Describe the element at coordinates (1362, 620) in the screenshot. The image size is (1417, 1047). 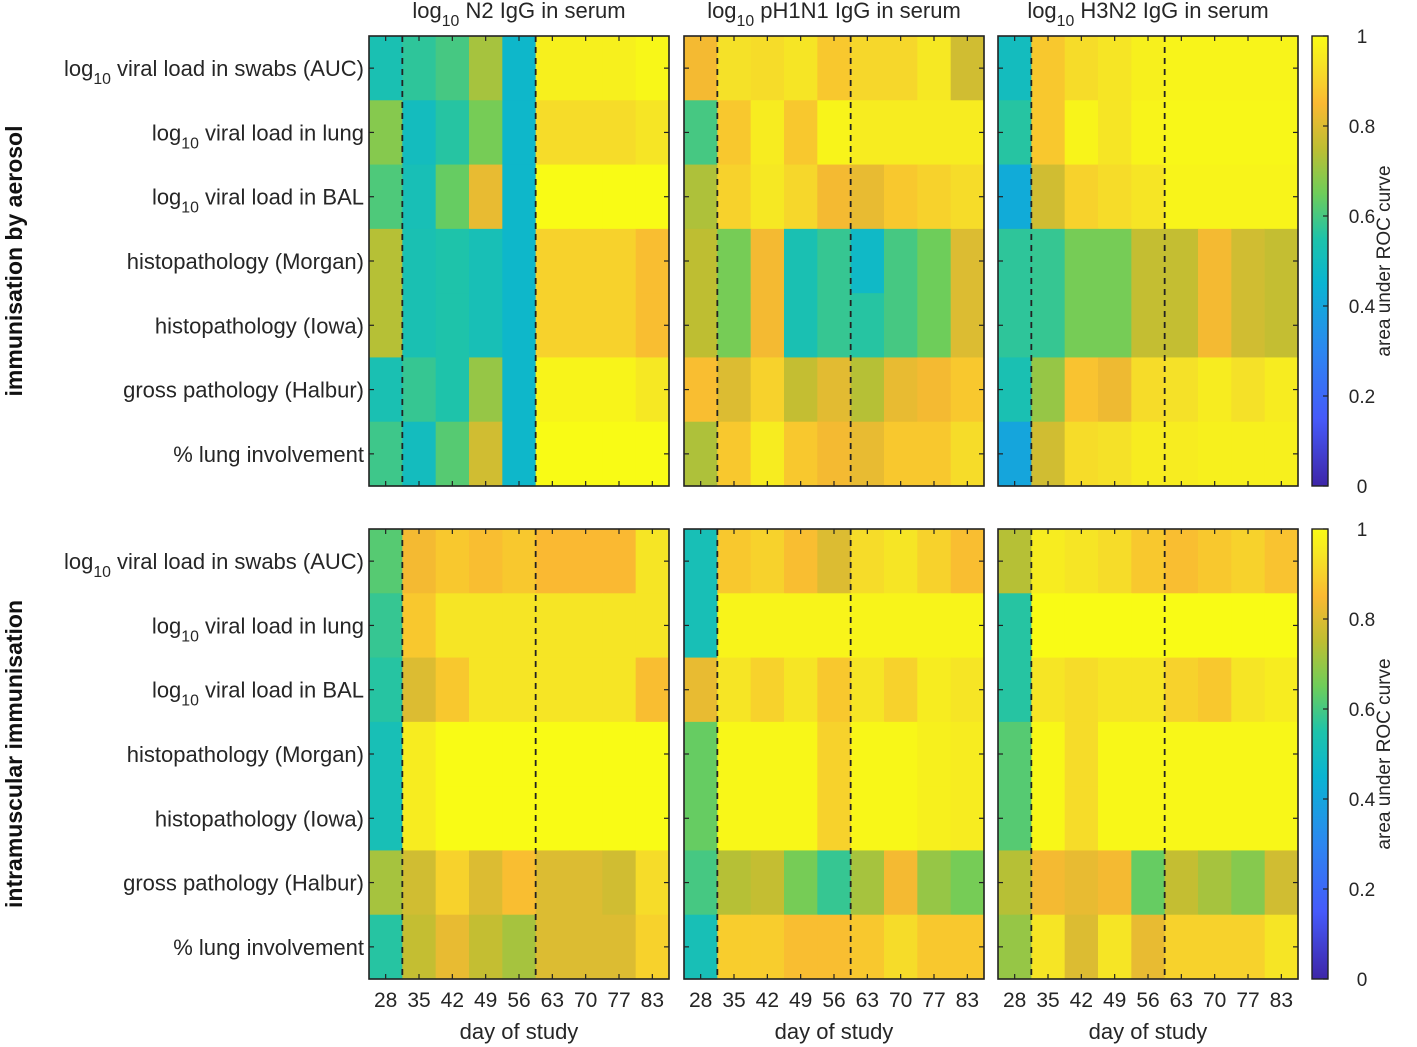
I see `colorbar-tick-label: 0.8` at that location.